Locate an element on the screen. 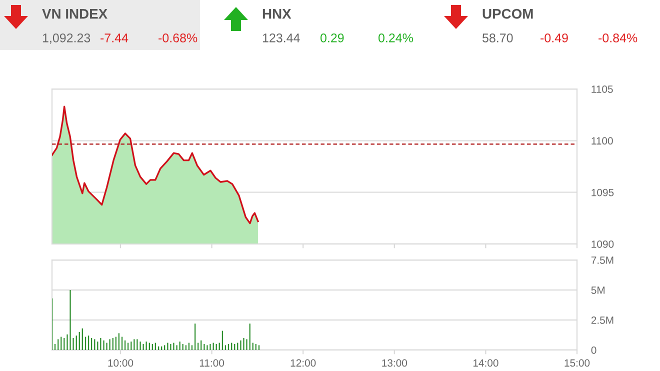  y-tick-label: 1090 is located at coordinates (603, 244).